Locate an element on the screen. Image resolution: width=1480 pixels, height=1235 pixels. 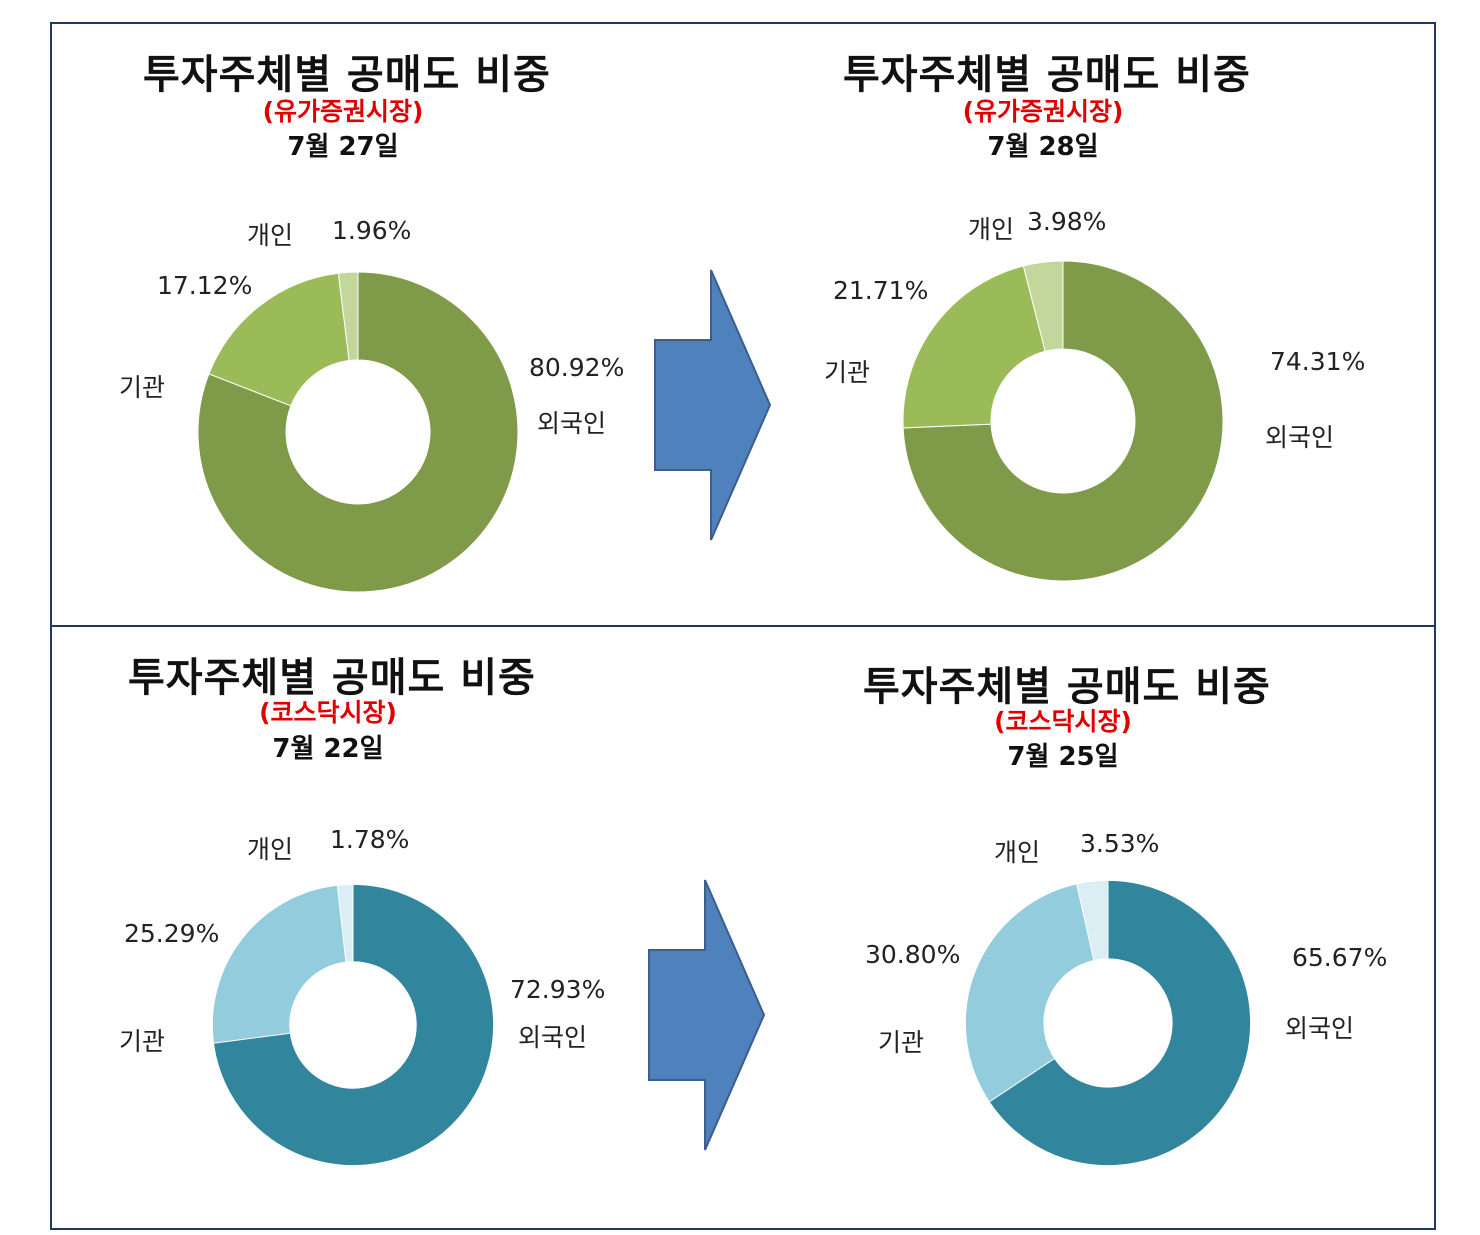
chart1-slice-inst is located at coordinates (279, 339).